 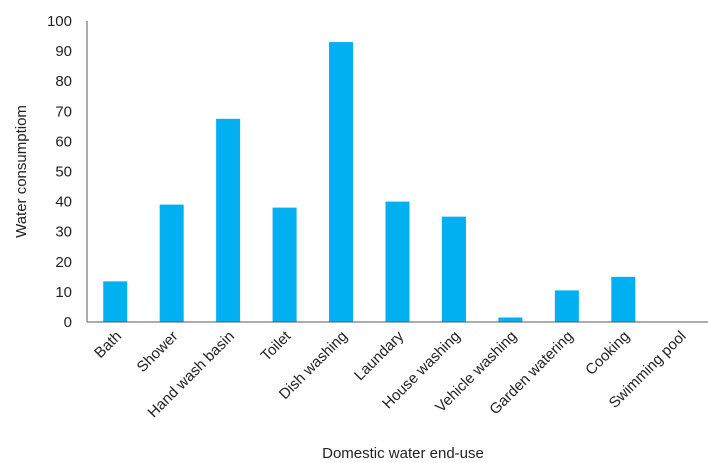 What do you see at coordinates (63, 232) in the screenshot?
I see `y-tick-label: 30` at bounding box center [63, 232].